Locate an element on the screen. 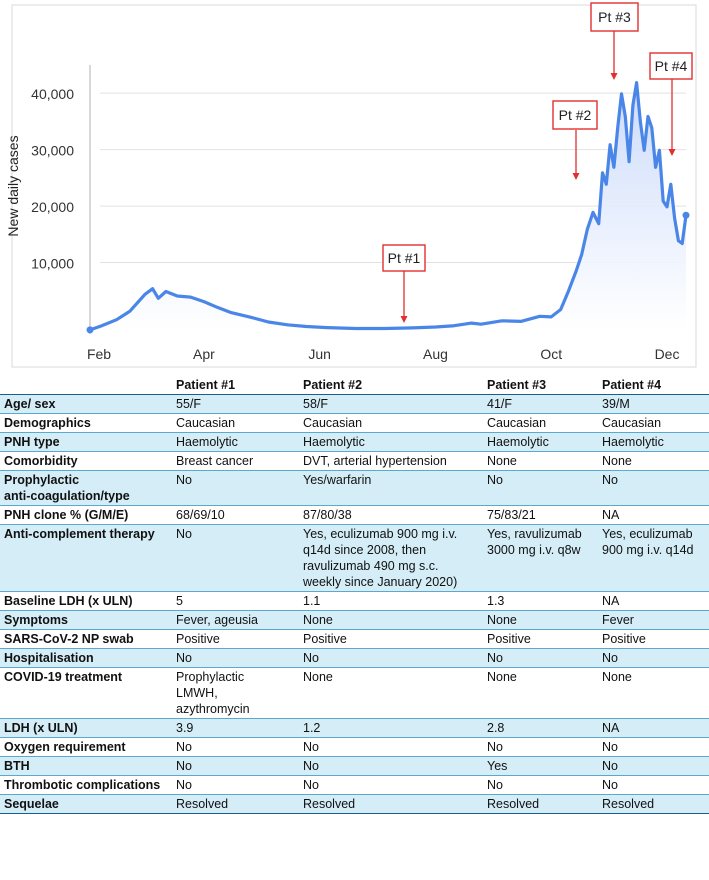 The height and width of the screenshot is (880, 709). table-cell: 39/M is located at coordinates (653, 404).